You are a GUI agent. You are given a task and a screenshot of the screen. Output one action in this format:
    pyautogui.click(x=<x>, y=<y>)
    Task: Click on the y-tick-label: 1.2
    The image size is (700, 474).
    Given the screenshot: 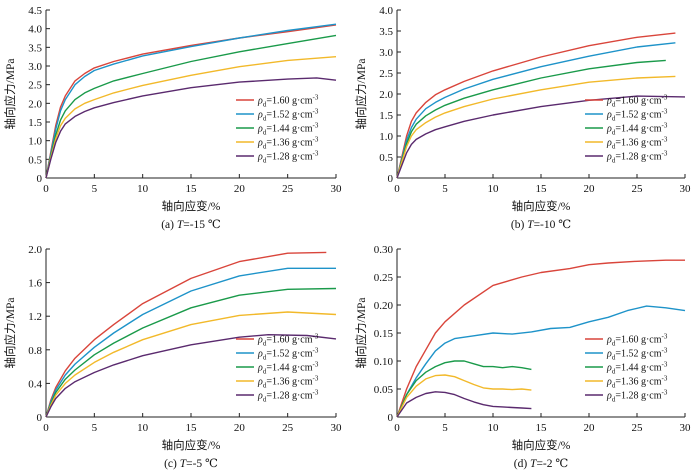 What is the action you would take?
    pyautogui.click(x=35, y=317)
    